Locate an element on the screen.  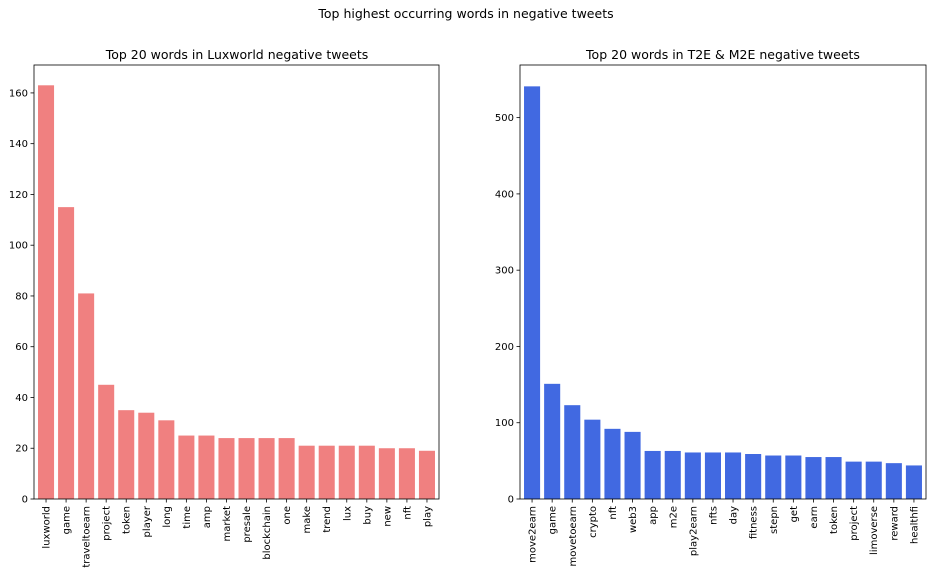
chart-t2e-m2e-x-tick-label: earn is located at coordinates (814, 517).